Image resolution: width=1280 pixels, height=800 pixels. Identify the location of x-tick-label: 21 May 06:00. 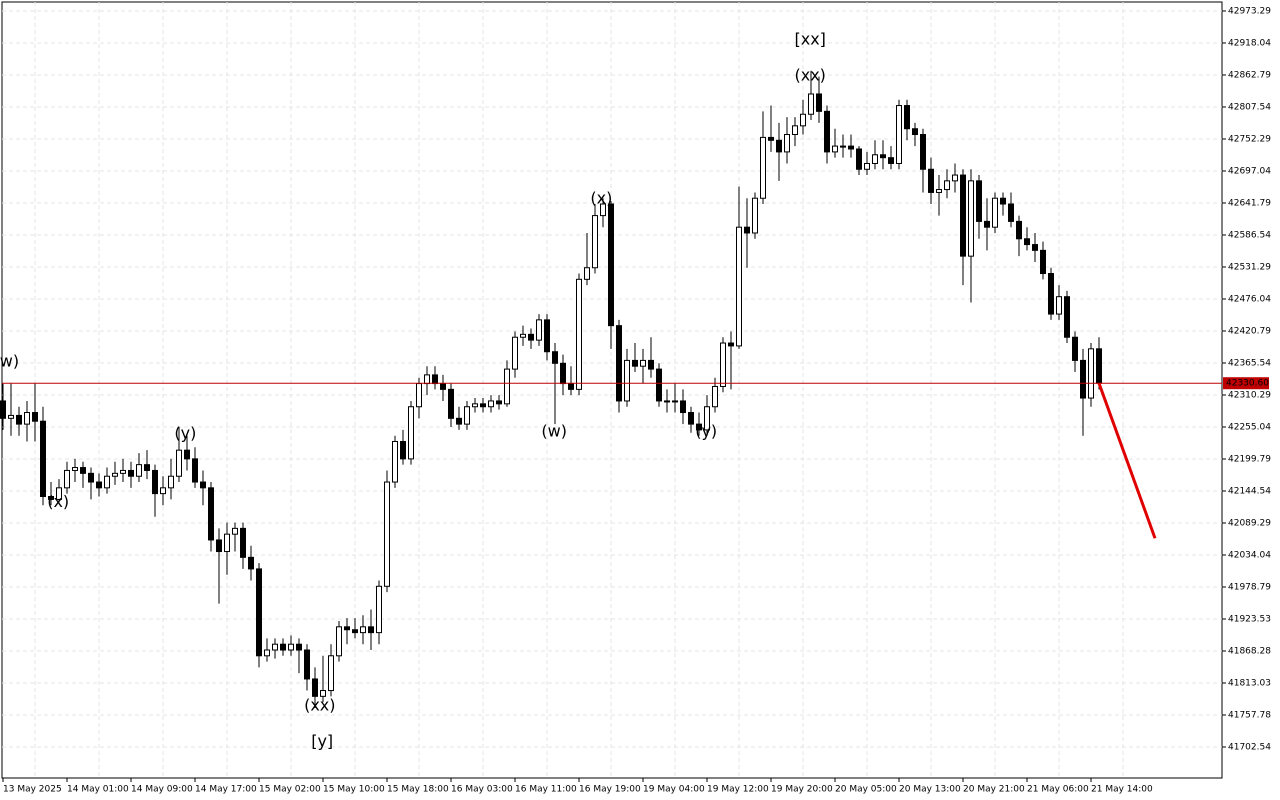
(1058, 790).